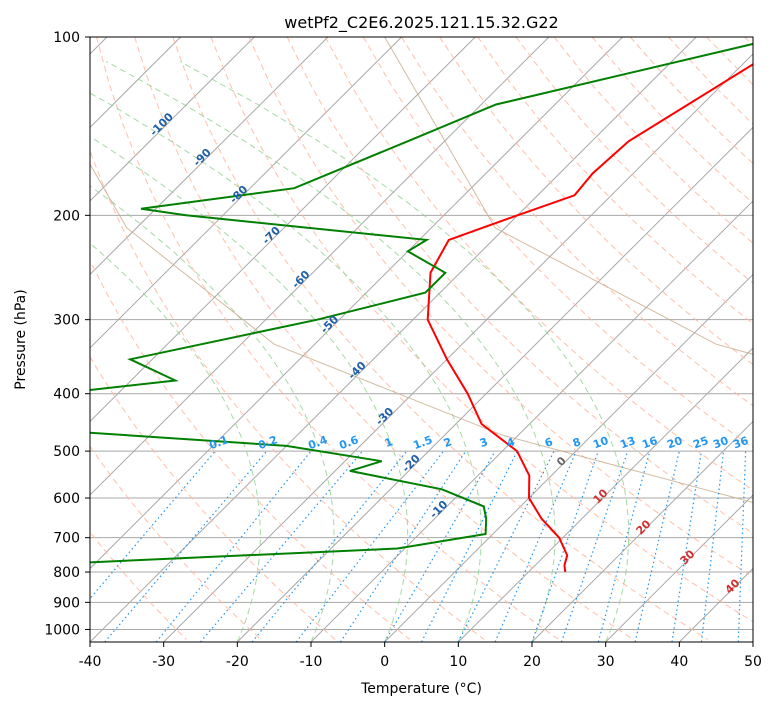 Image resolution: width=775 pixels, height=708 pixels. I want to click on dry-adiabat-label: 40, so click(733, 586).